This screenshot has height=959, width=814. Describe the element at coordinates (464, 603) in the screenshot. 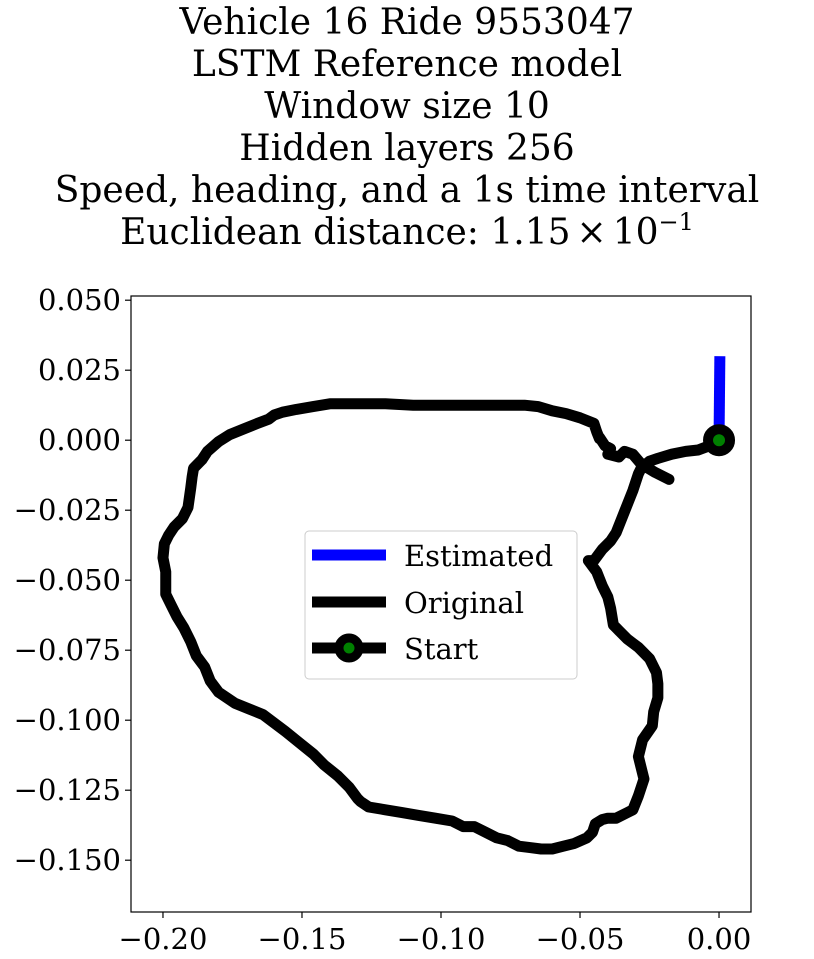

I see `legend-original-label: Original` at that location.